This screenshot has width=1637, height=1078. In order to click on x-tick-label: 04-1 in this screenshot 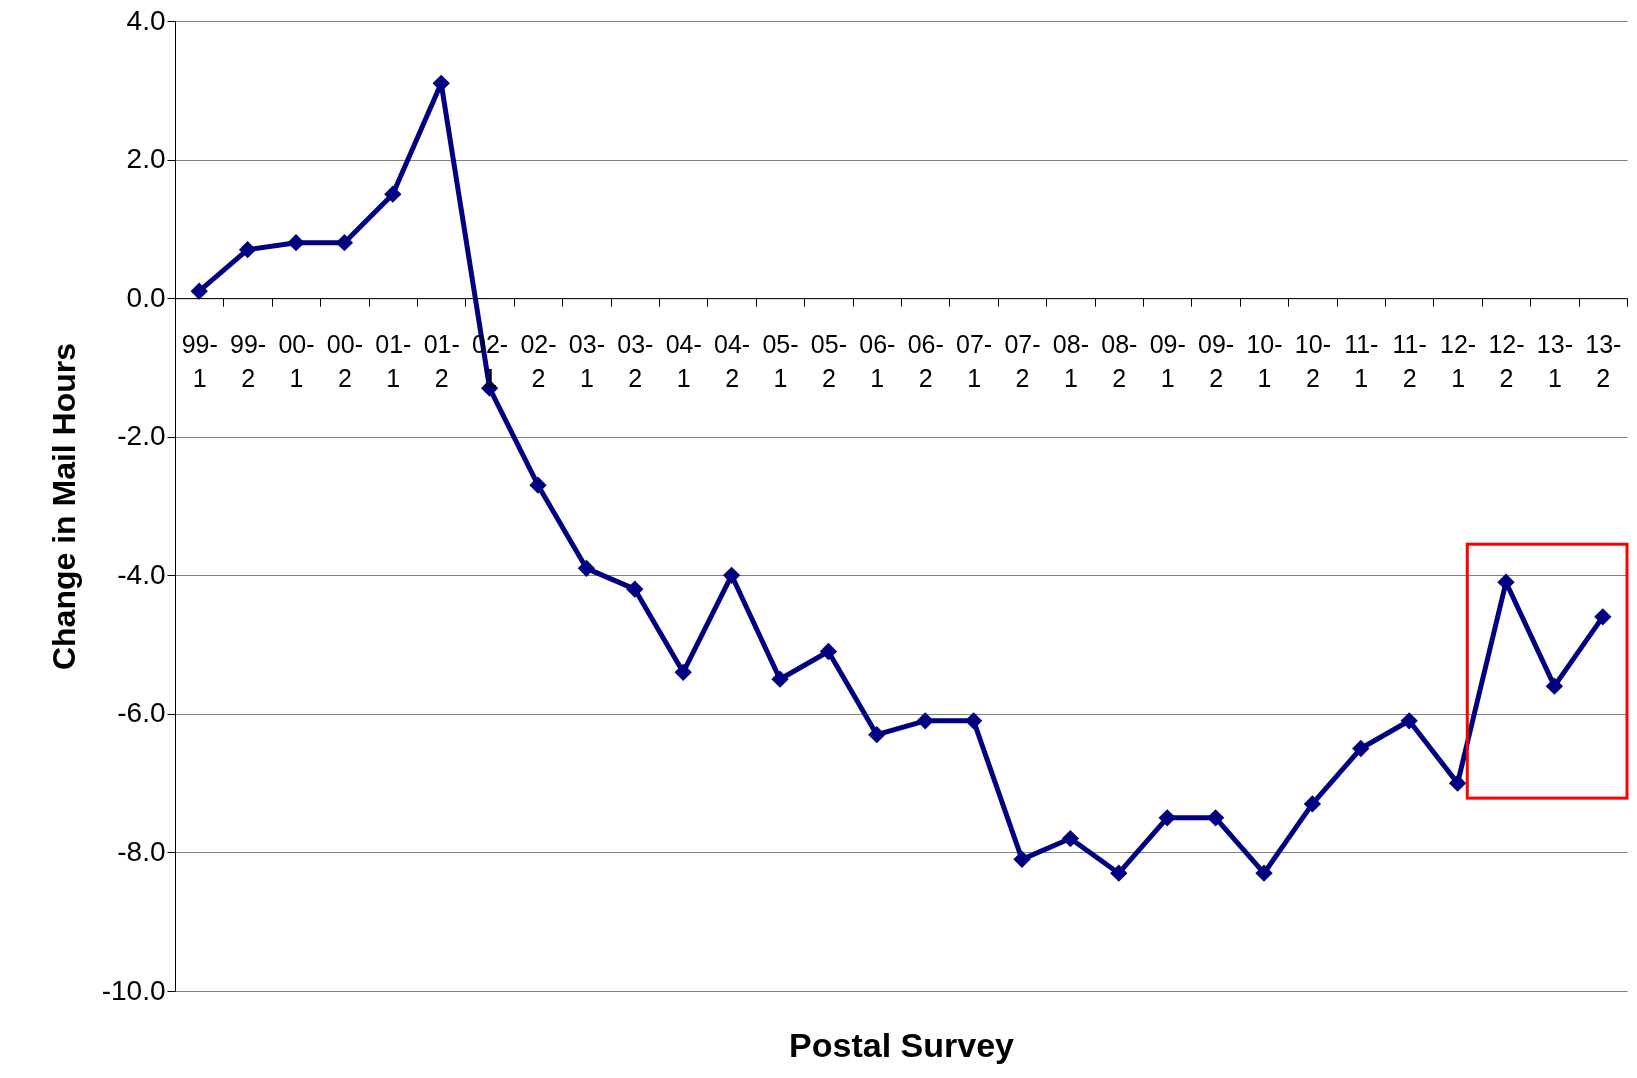, I will do `click(683, 360)`.